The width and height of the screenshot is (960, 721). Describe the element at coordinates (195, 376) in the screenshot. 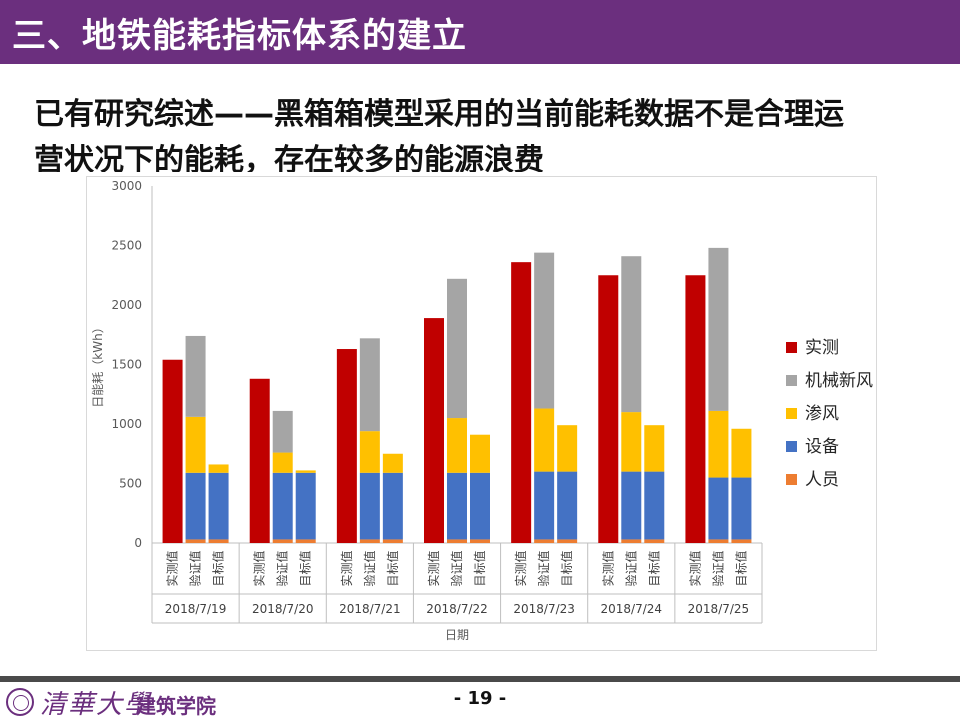

I see `bar-机械新风-2018/7/19-验证值` at that location.